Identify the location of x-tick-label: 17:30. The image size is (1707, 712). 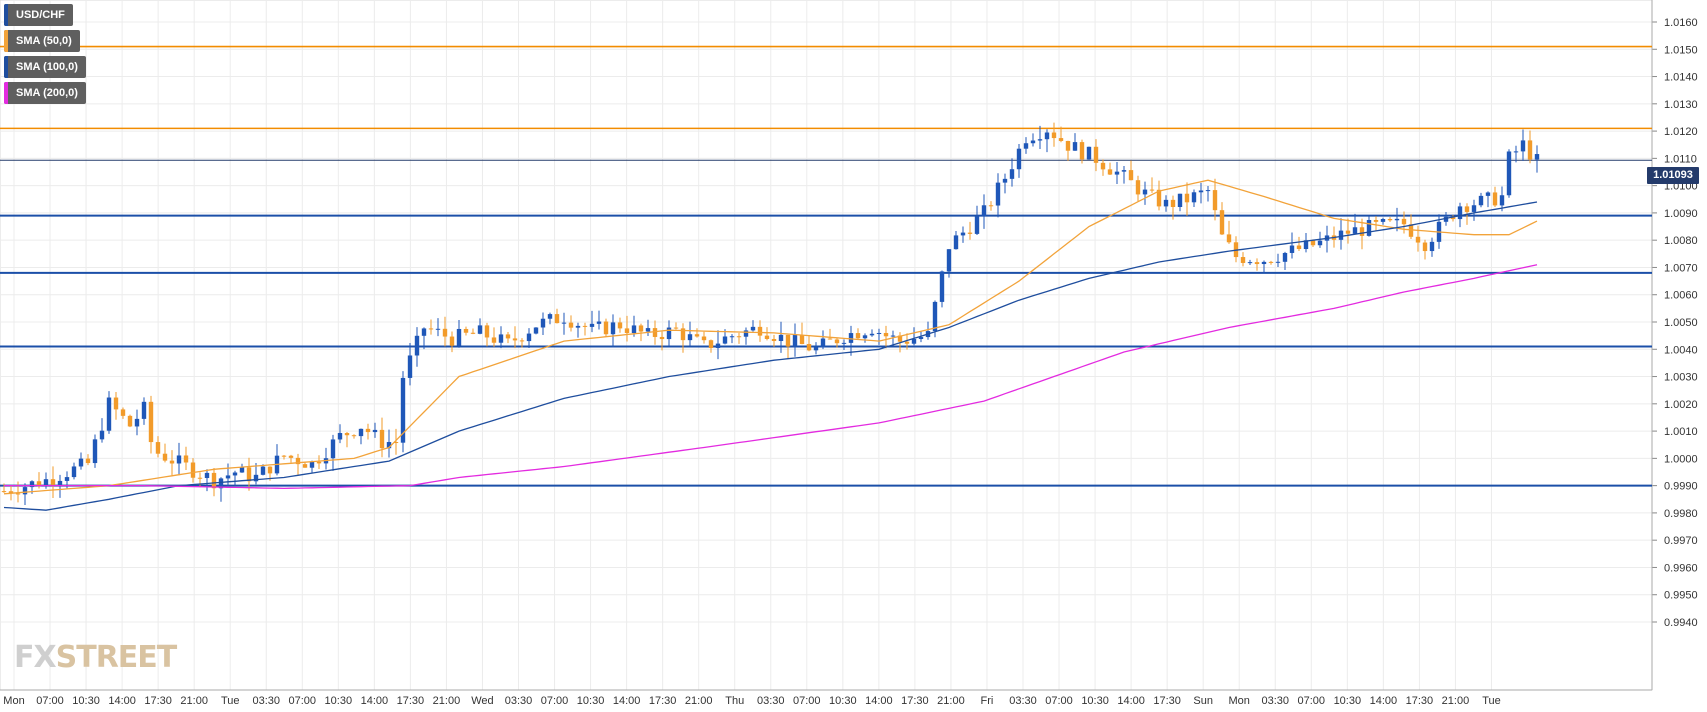
(1420, 701).